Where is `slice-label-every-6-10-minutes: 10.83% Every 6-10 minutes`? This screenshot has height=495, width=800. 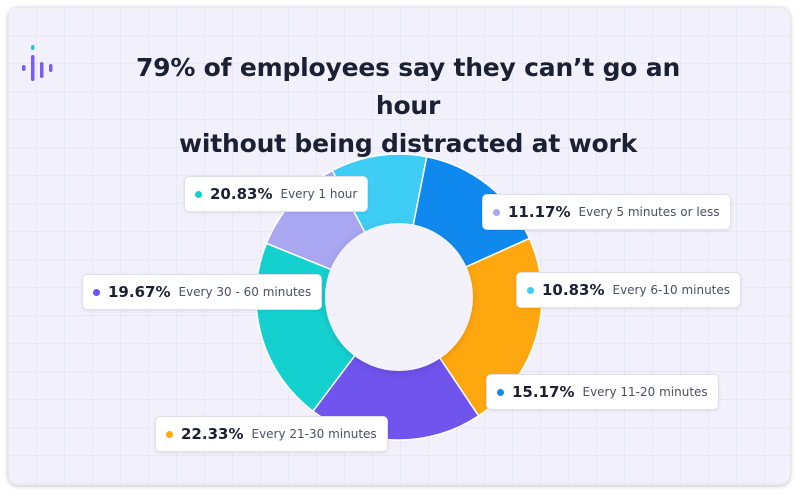
slice-label-every-6-10-minutes: 10.83% Every 6-10 minutes is located at coordinates (629, 290).